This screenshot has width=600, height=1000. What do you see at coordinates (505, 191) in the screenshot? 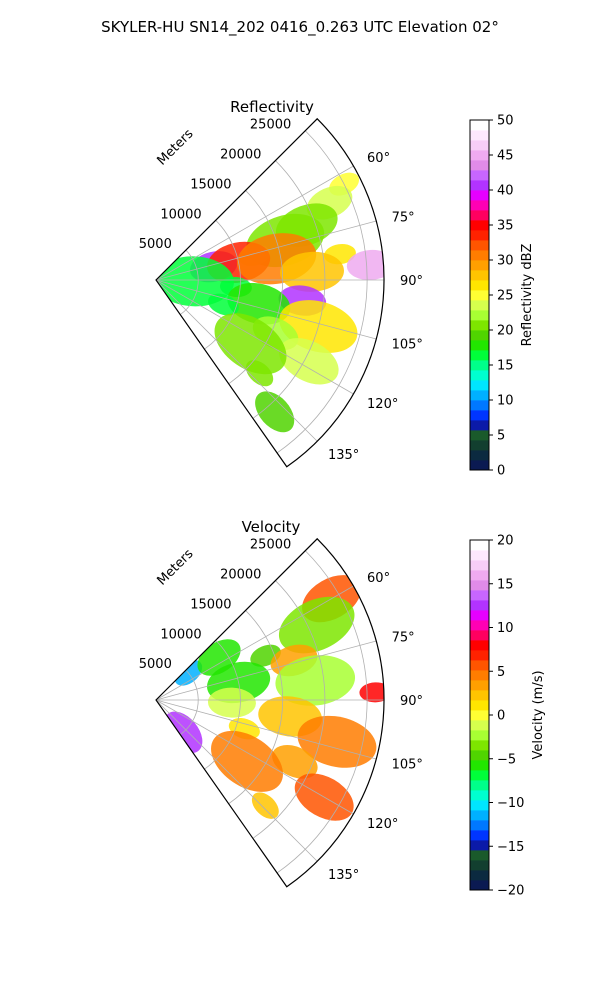
I see `colorbar-tick-label: 40` at bounding box center [505, 191].